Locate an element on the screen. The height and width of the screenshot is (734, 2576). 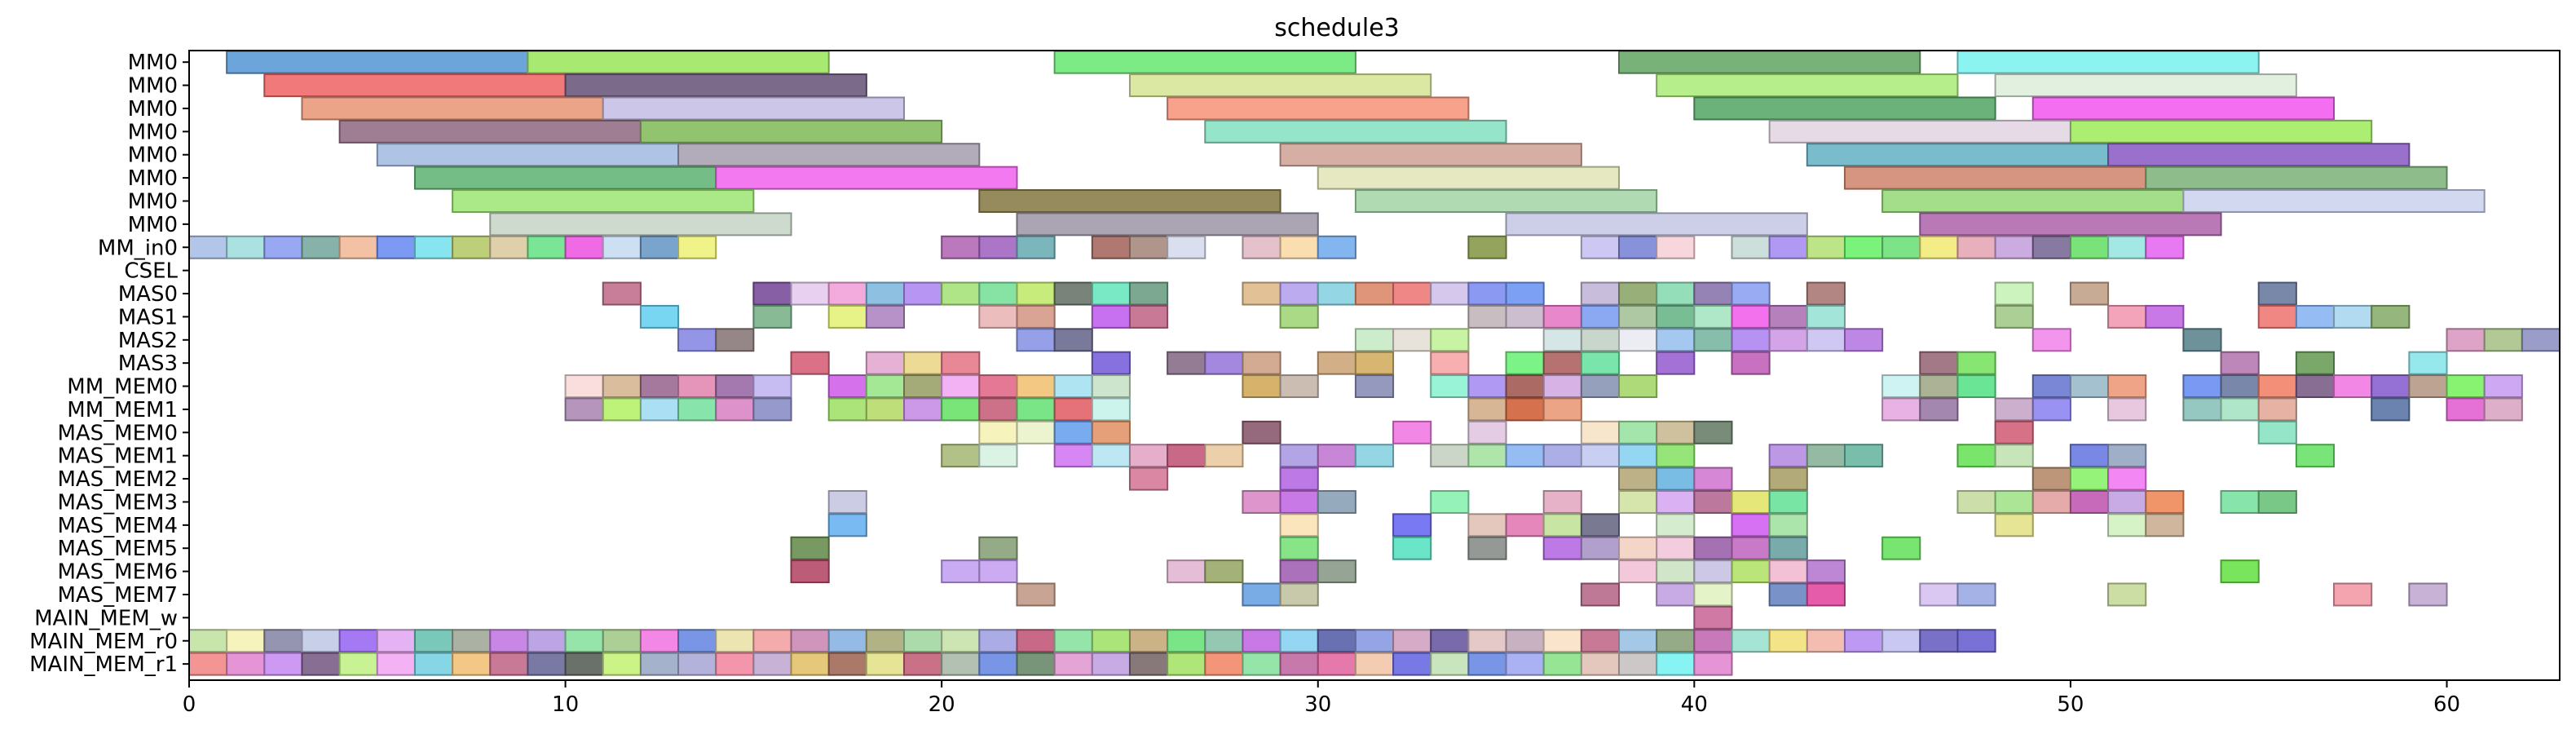
y-tick-label: MAS_MEM4 is located at coordinates (117, 526).